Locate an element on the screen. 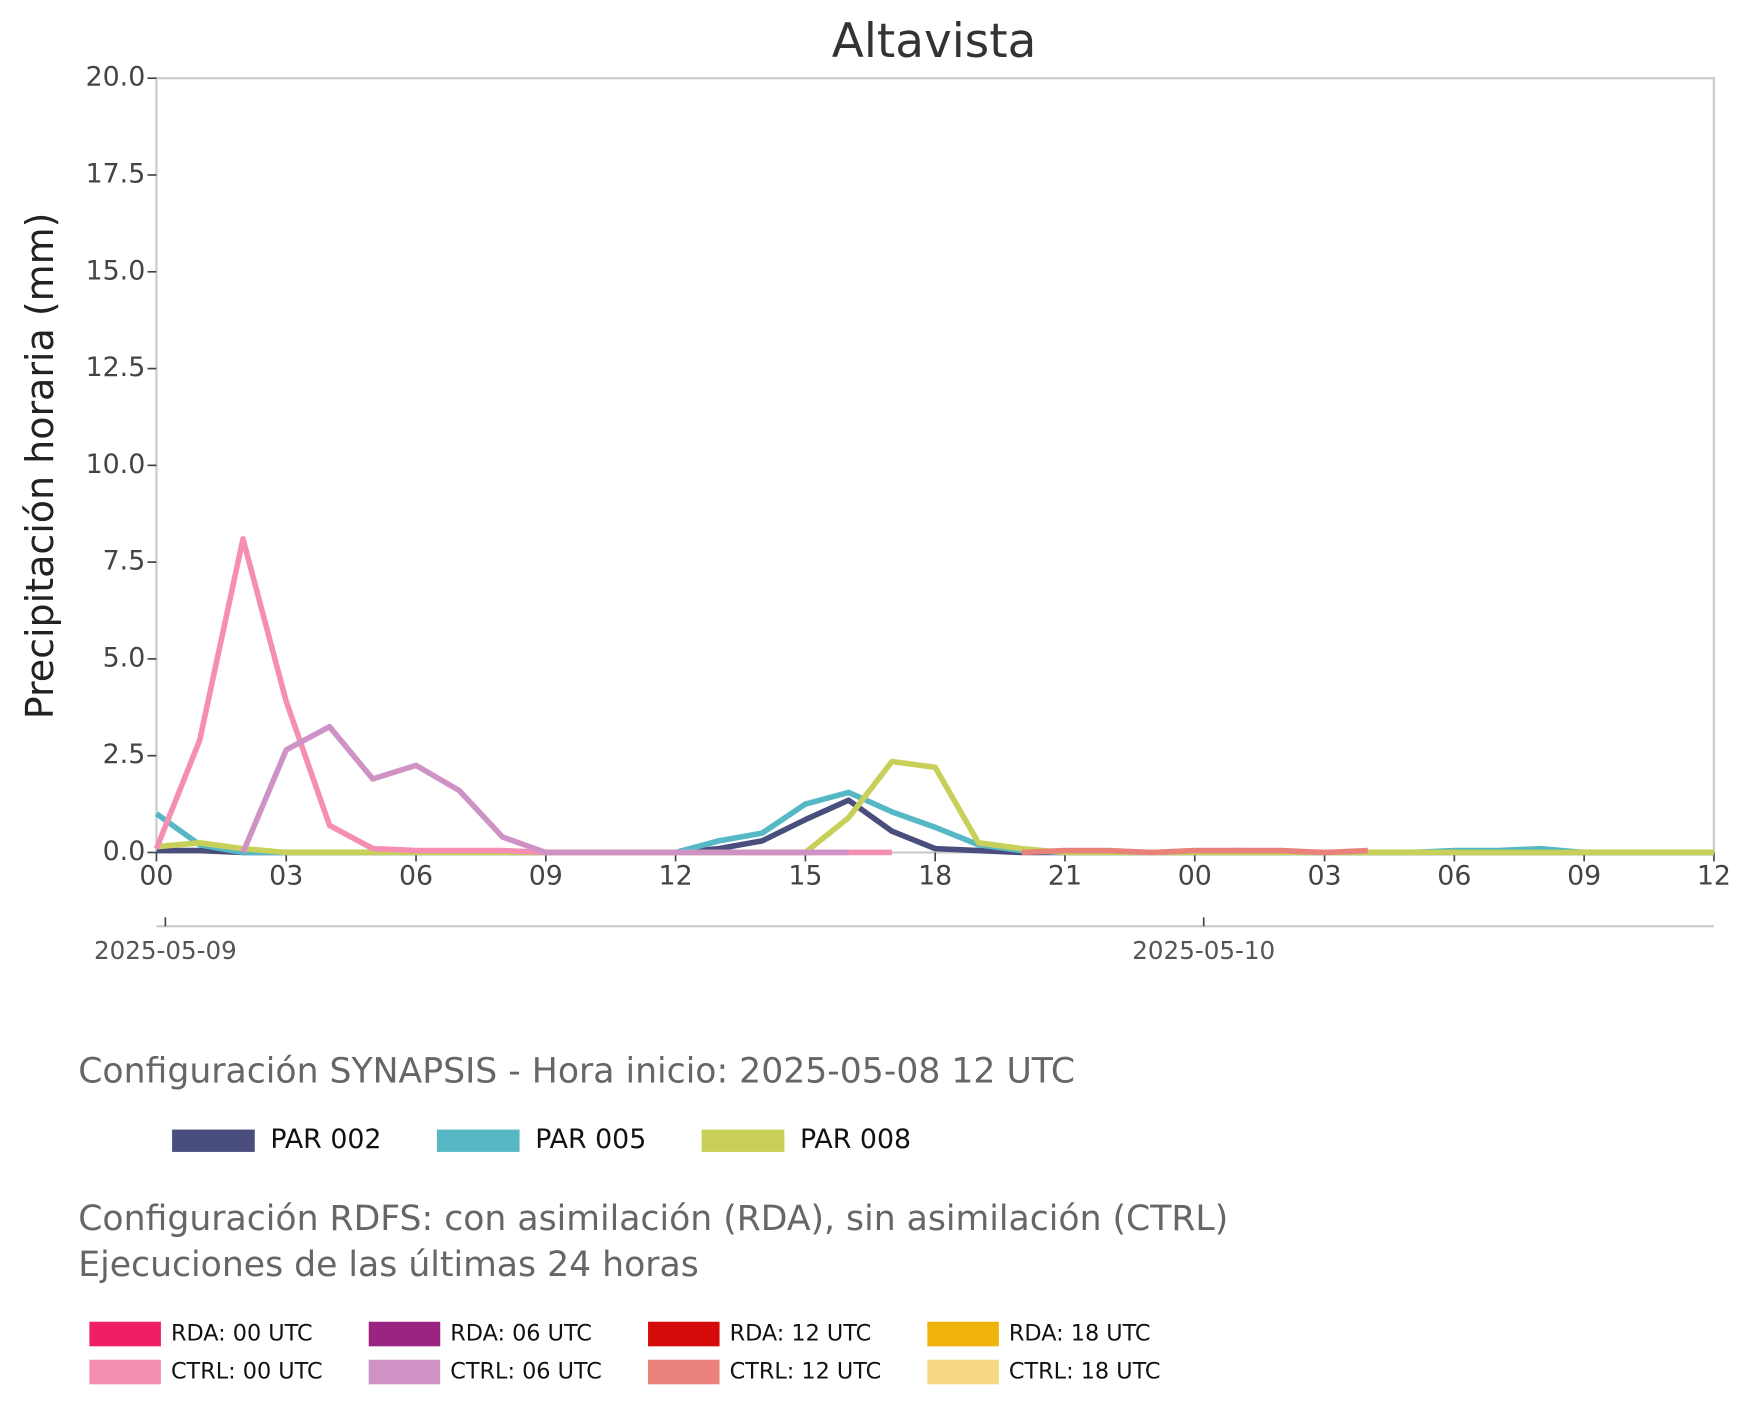 The image size is (1743, 1410). legend-label: PAR 008 is located at coordinates (855, 1139).